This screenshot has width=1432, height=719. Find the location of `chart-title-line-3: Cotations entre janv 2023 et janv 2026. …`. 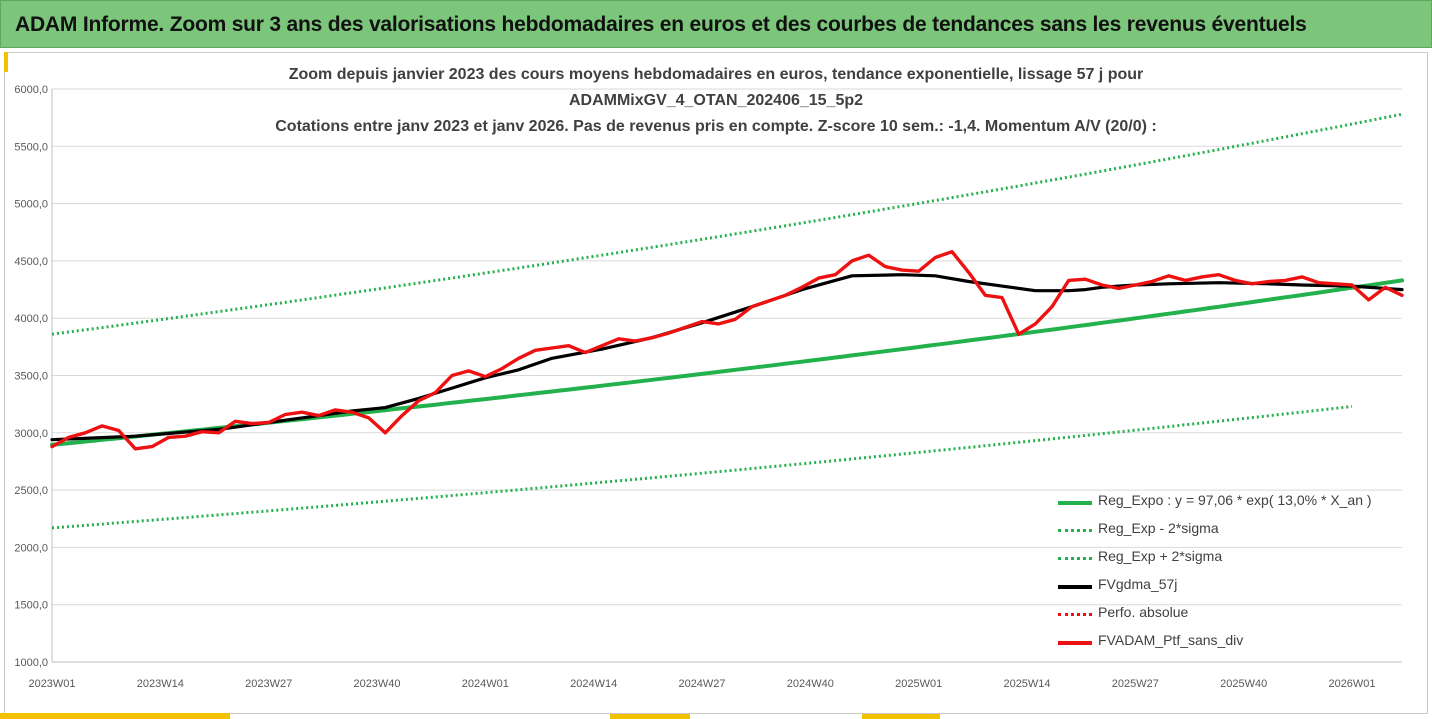

chart-title-line-3: Cotations entre janv 2023 et janv 2026. … is located at coordinates (716, 126).